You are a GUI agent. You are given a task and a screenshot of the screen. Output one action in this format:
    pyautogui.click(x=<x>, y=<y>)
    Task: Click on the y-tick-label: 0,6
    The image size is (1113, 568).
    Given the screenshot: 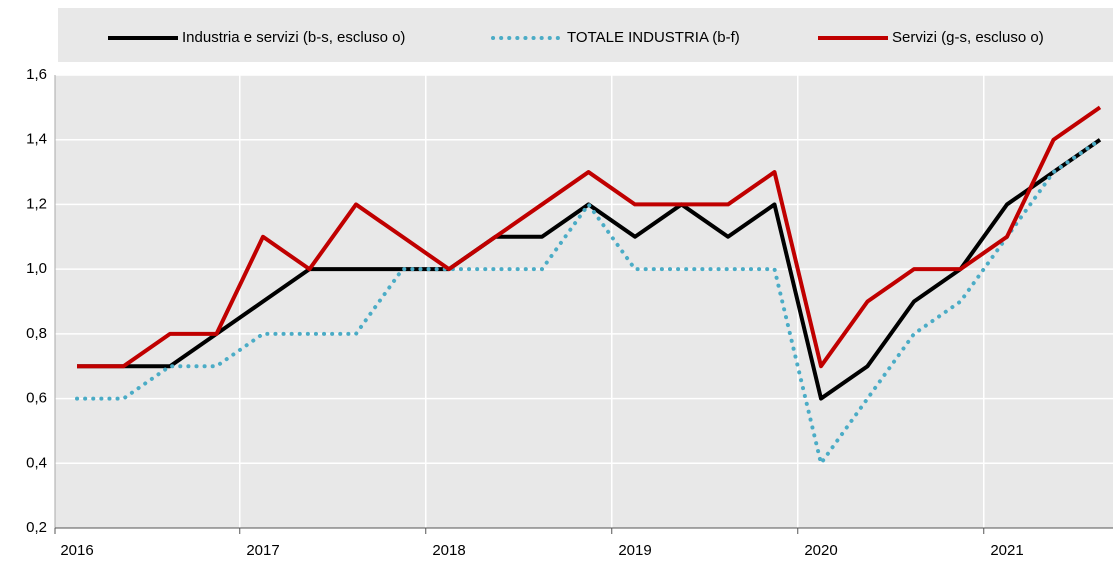 What is the action you would take?
    pyautogui.click(x=36, y=398)
    